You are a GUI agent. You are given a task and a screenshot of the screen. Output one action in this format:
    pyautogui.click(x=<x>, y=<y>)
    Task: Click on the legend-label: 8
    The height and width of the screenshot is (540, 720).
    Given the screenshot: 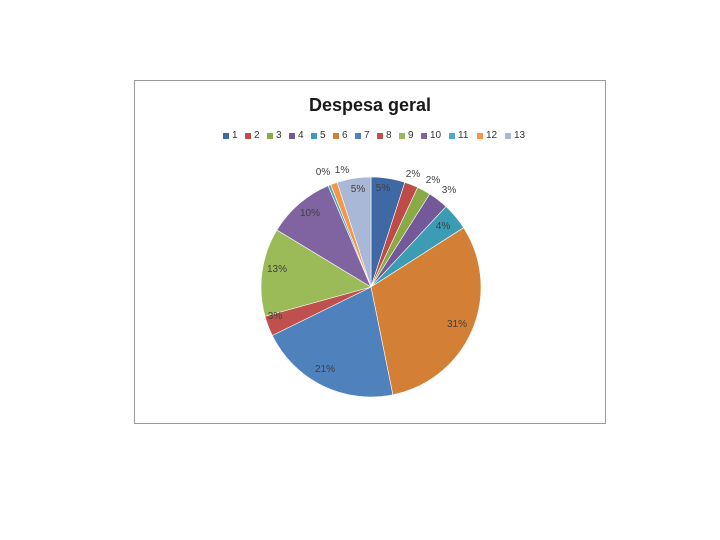 What is the action you would take?
    pyautogui.click(x=389, y=135)
    